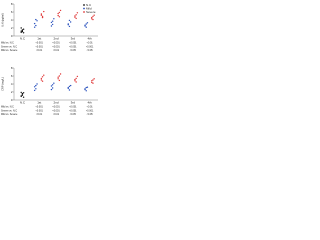  What do you see at coordinates (23, 38) in the screenshot?
I see `x-tick-label: N.C` at bounding box center [23, 38].